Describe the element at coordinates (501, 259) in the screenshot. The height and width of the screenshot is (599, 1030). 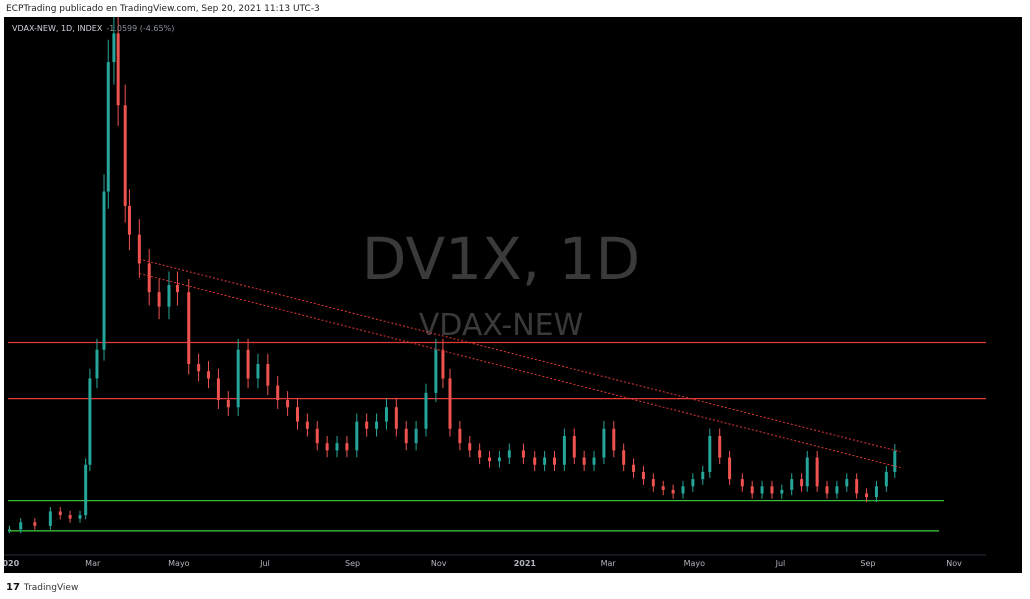
I see `watermark-main: DV1X, 1D` at that location.